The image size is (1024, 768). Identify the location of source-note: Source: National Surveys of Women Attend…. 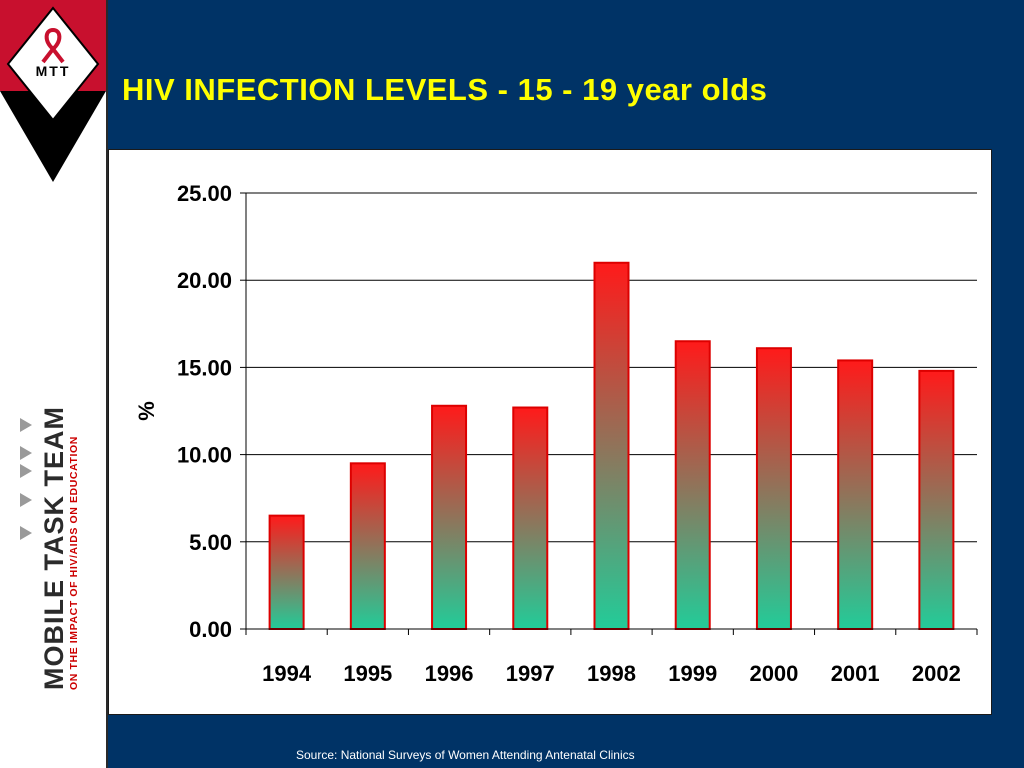
(465, 755).